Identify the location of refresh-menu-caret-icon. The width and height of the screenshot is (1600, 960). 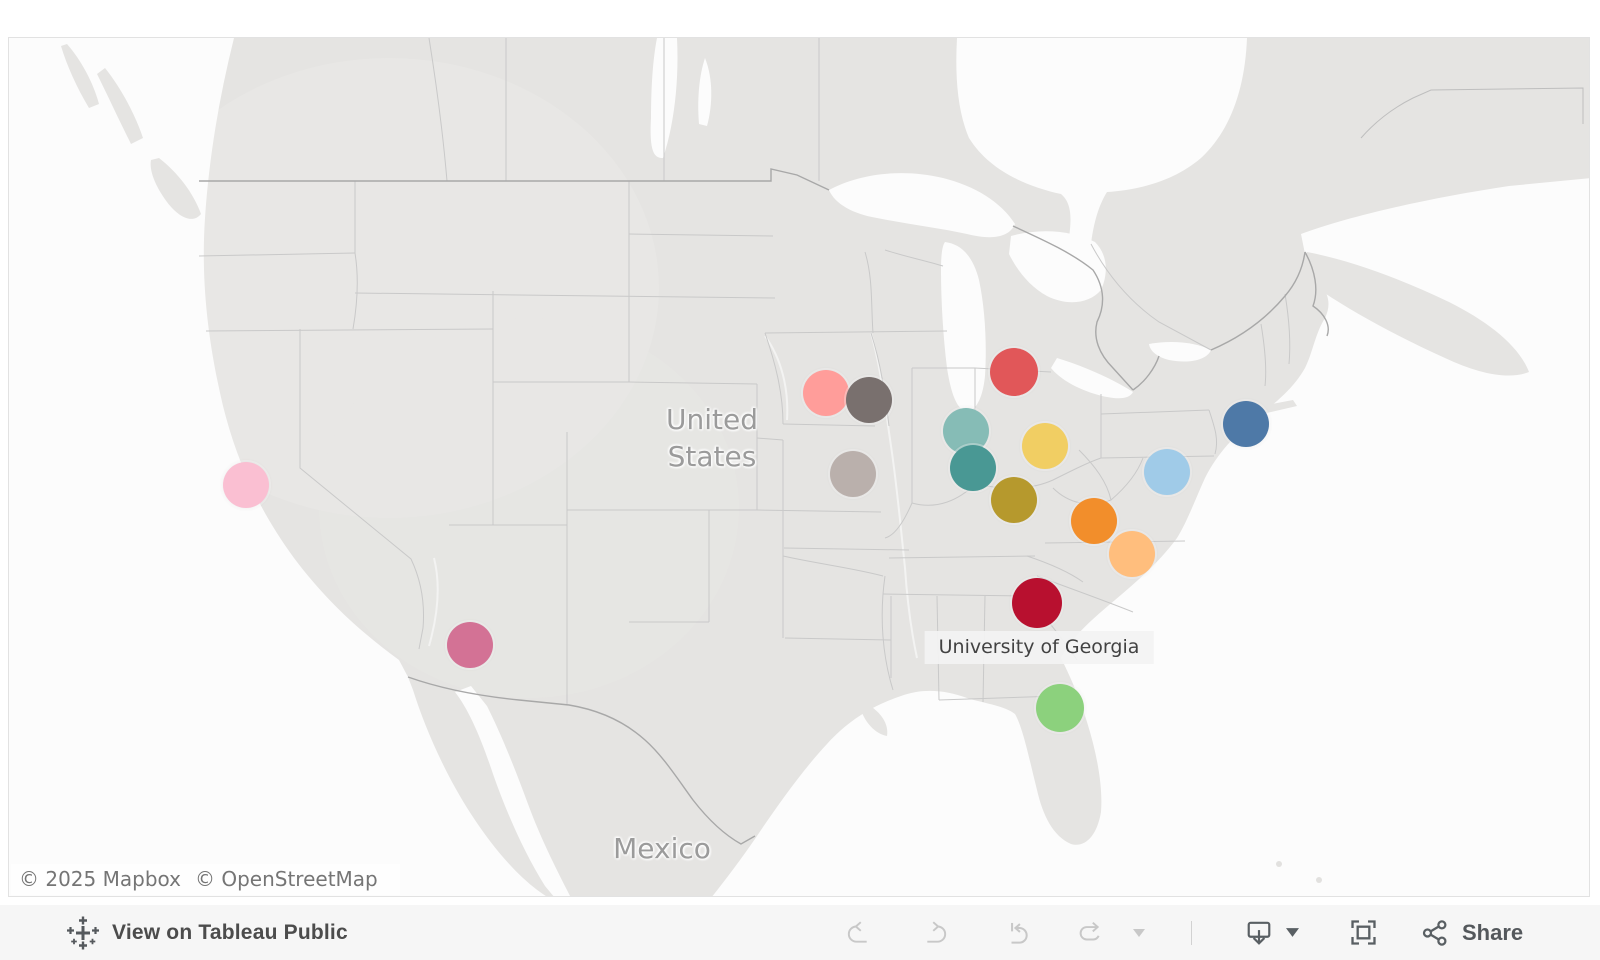
(1139, 932).